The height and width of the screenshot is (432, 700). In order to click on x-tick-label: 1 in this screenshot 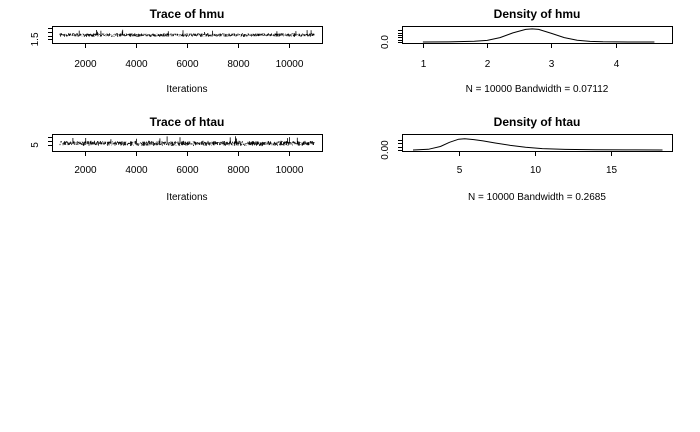, I will do `click(424, 64)`.